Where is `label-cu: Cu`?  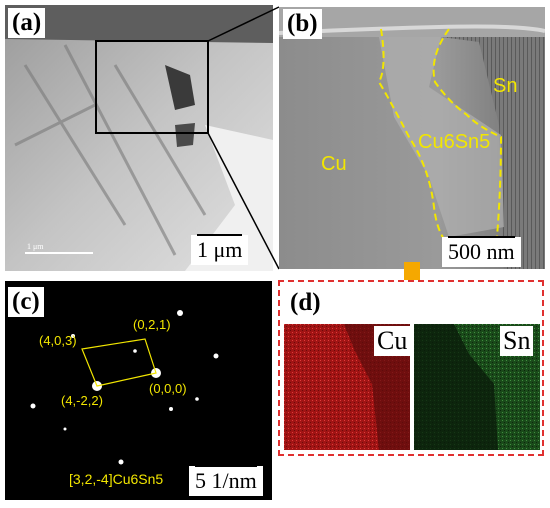 label-cu: Cu is located at coordinates (334, 164).